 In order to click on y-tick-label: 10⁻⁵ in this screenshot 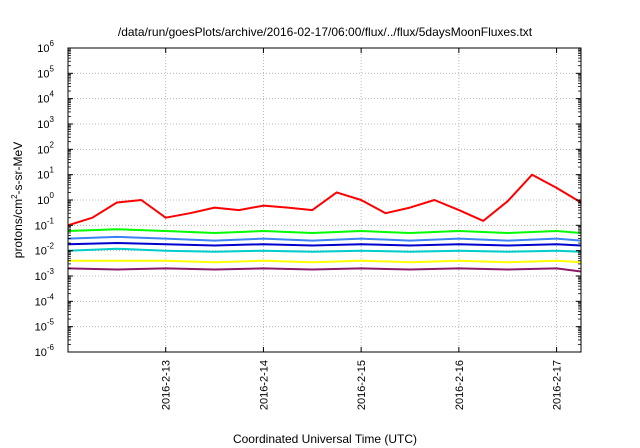, I will do `click(45, 326)`.